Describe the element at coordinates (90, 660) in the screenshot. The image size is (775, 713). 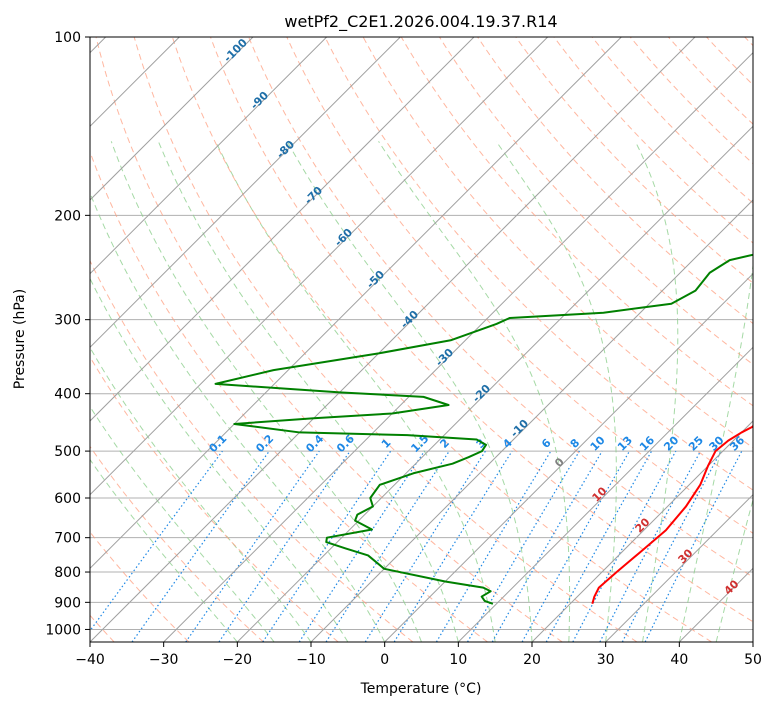
I see `x-tick-label: −40` at that location.